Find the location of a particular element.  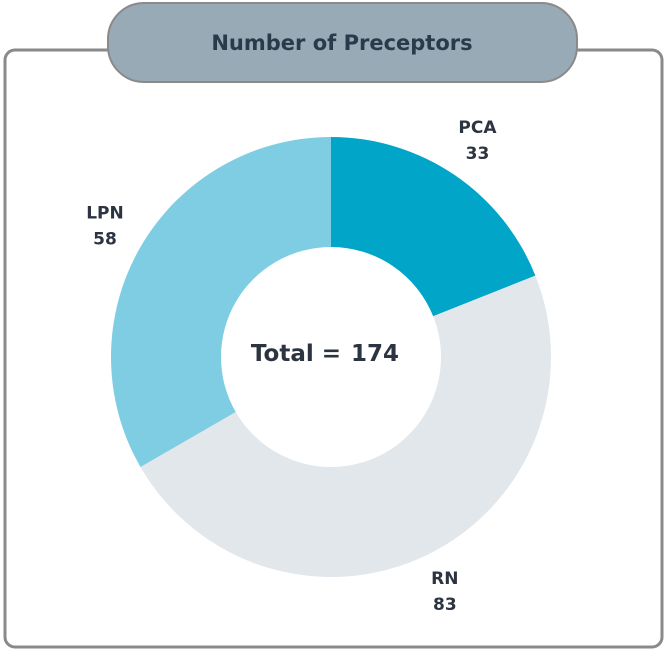

slice-label: LPN is located at coordinates (105, 214).